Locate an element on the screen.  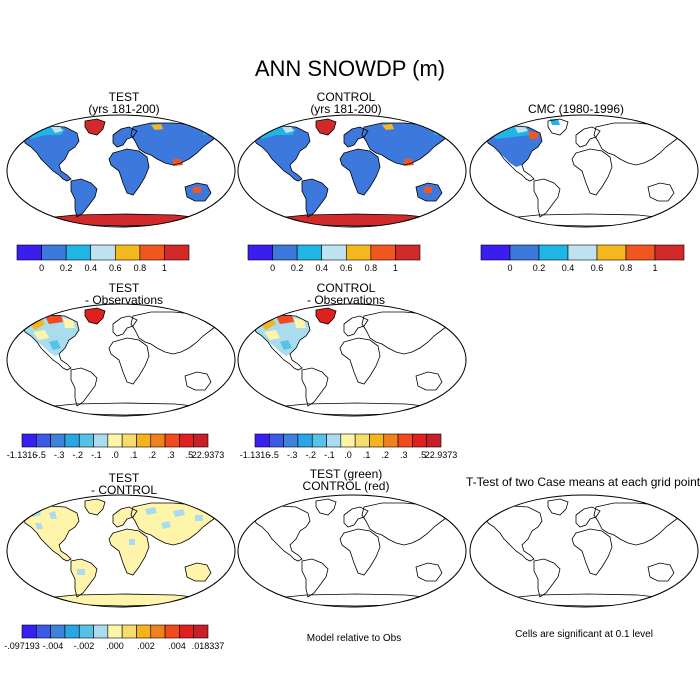
colorbar-tick-label: -.5 is located at coordinates (40, 455).